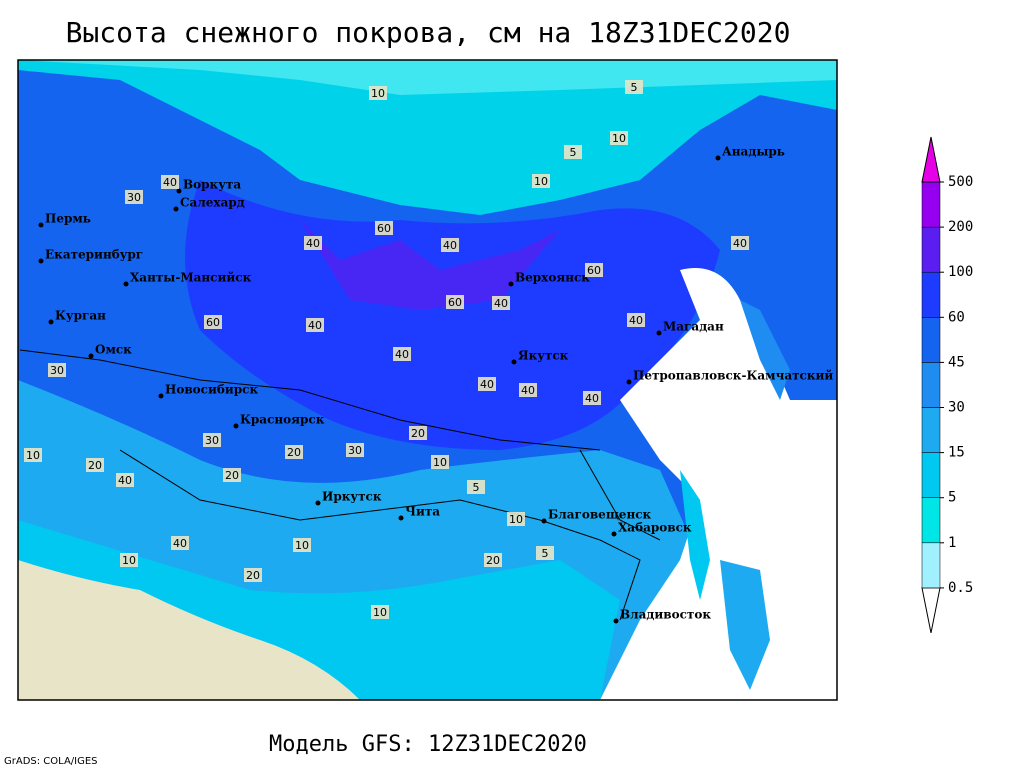 Image resolution: width=1024 pixels, height=768 pixels. I want to click on city-label: Петропавловск-Камчатский, so click(733, 376).